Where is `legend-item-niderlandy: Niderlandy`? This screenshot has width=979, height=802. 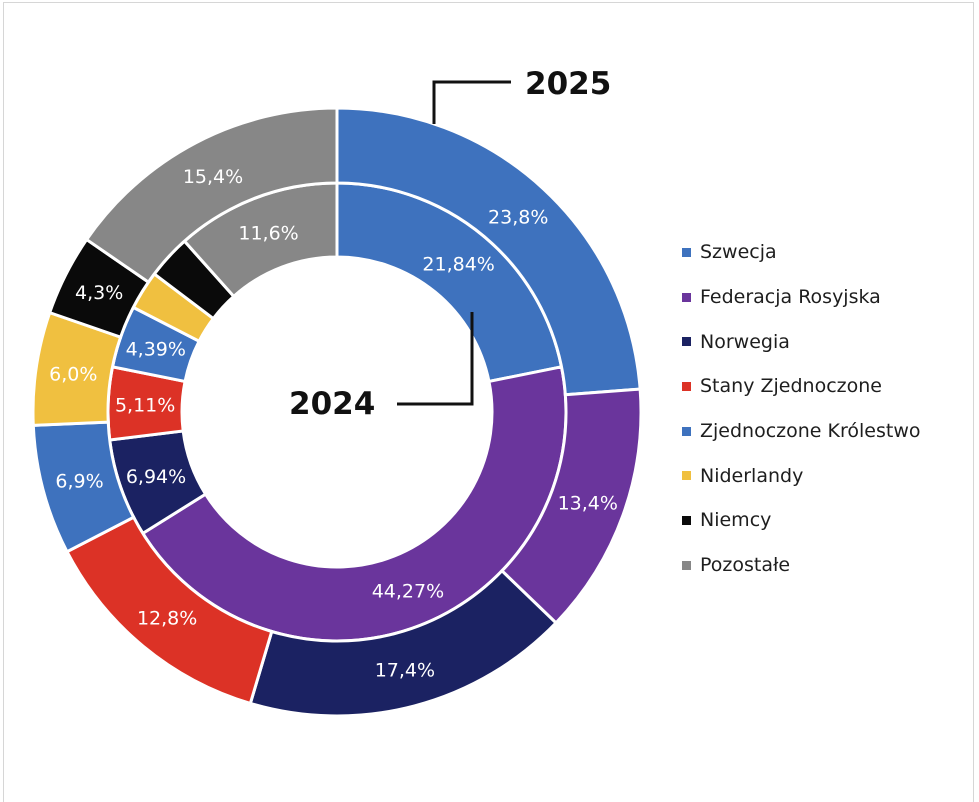 legend-item-niderlandy: Niderlandy is located at coordinates (801, 475).